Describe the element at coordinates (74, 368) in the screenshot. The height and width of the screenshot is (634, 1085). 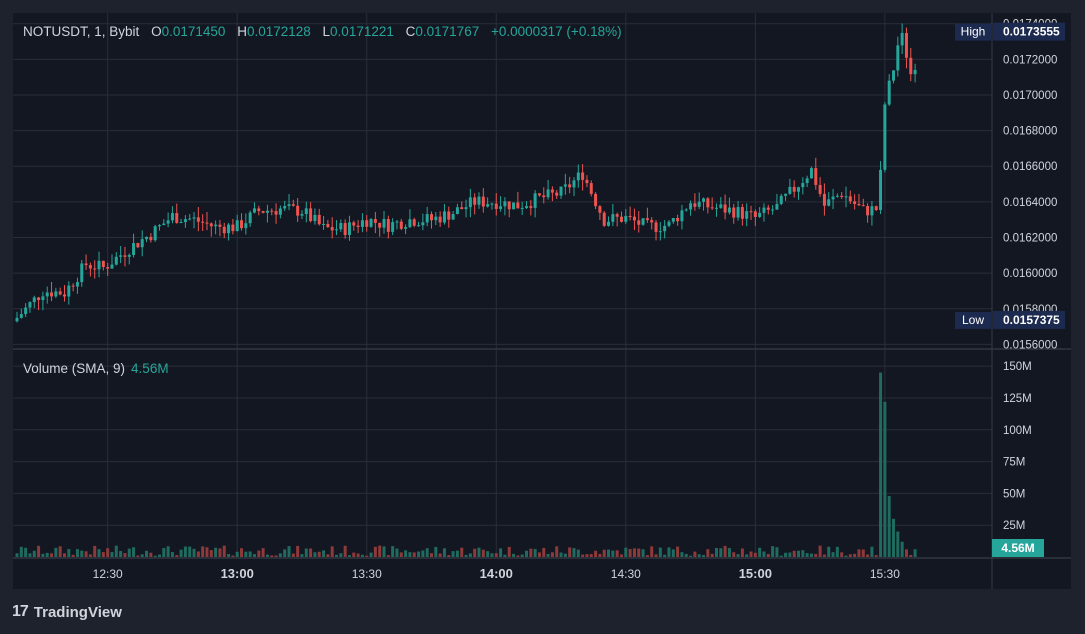
I see `volume-legend-label: Volume (SMA, 9)` at that location.